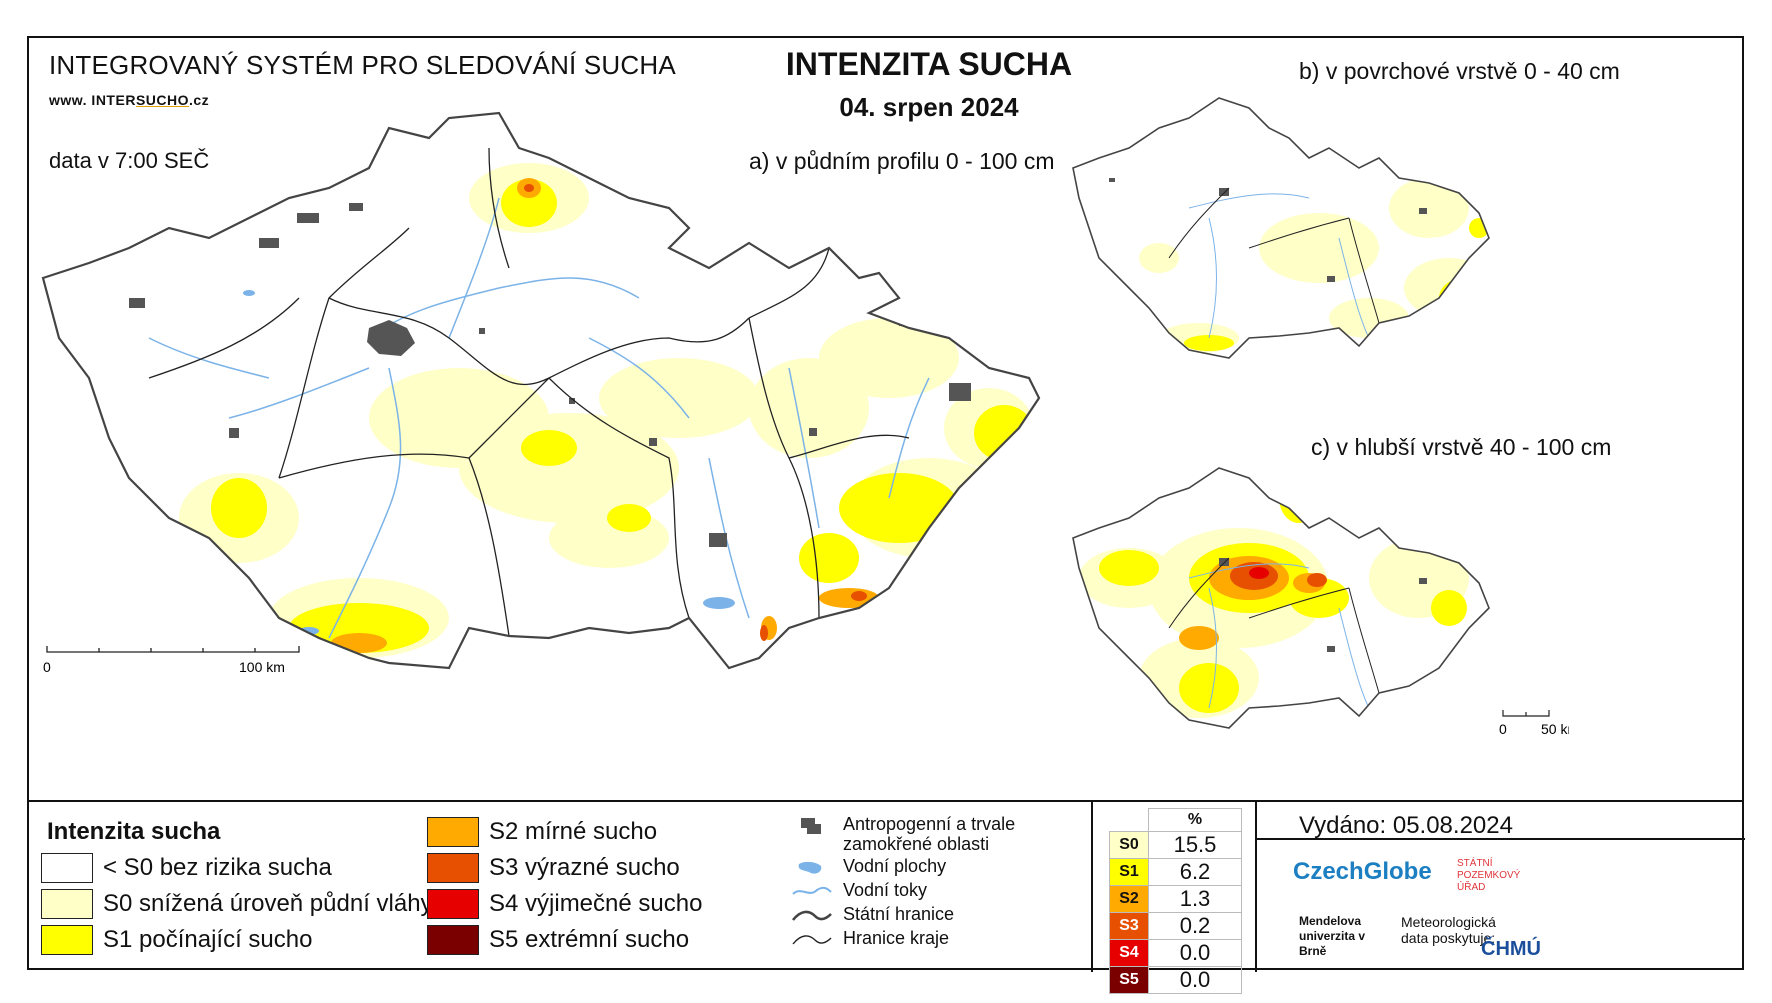 The image size is (1772, 1003). What do you see at coordinates (262, 667) in the screenshot?
I see `svg-text: 100 km` at bounding box center [262, 667].